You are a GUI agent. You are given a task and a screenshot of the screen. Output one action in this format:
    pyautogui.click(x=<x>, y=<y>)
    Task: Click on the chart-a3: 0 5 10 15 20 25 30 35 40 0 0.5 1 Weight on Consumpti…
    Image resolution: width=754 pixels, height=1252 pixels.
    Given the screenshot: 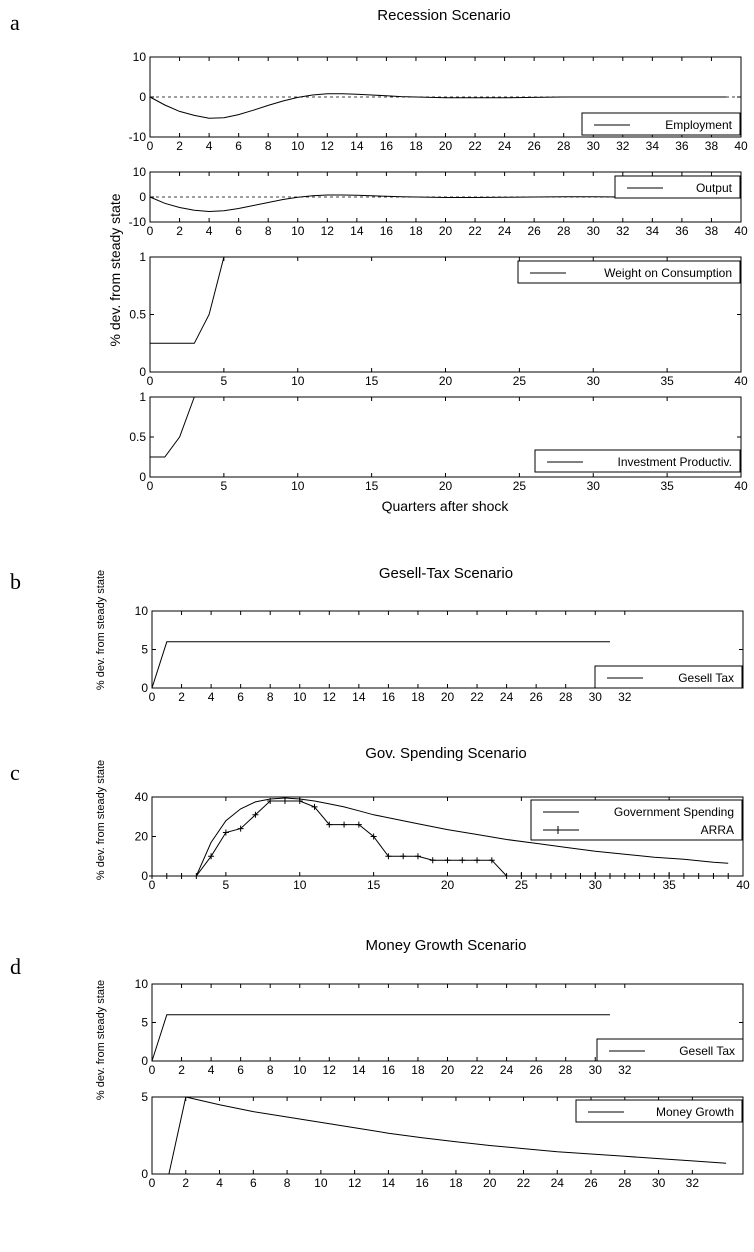 What is the action you would take?
    pyautogui.click(x=438, y=319)
    